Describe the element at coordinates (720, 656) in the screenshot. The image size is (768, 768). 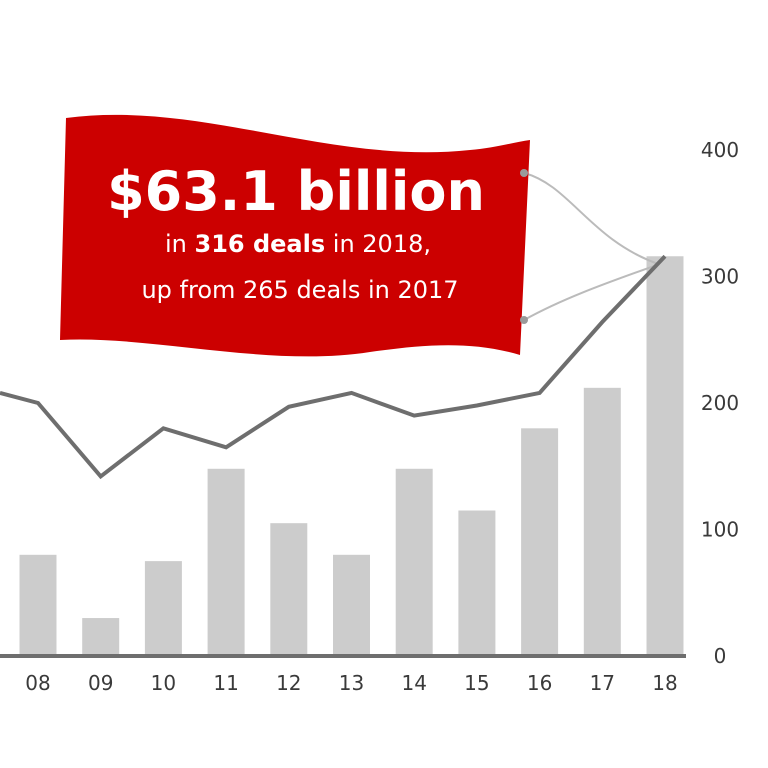
I see `y-tick-label-0: 0` at that location.